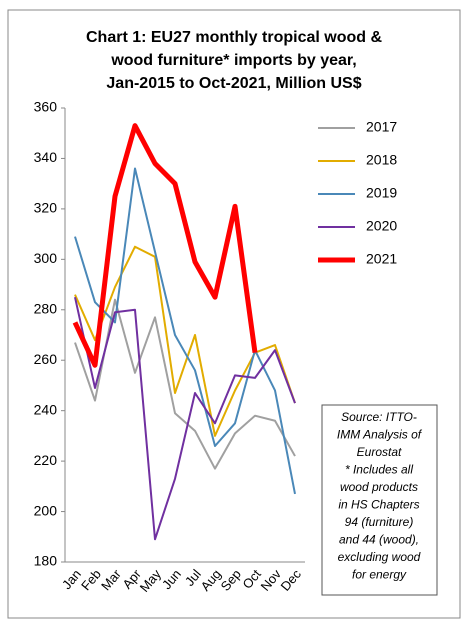  What do you see at coordinates (46, 107) in the screenshot?
I see `y-tick-label: 360` at bounding box center [46, 107].